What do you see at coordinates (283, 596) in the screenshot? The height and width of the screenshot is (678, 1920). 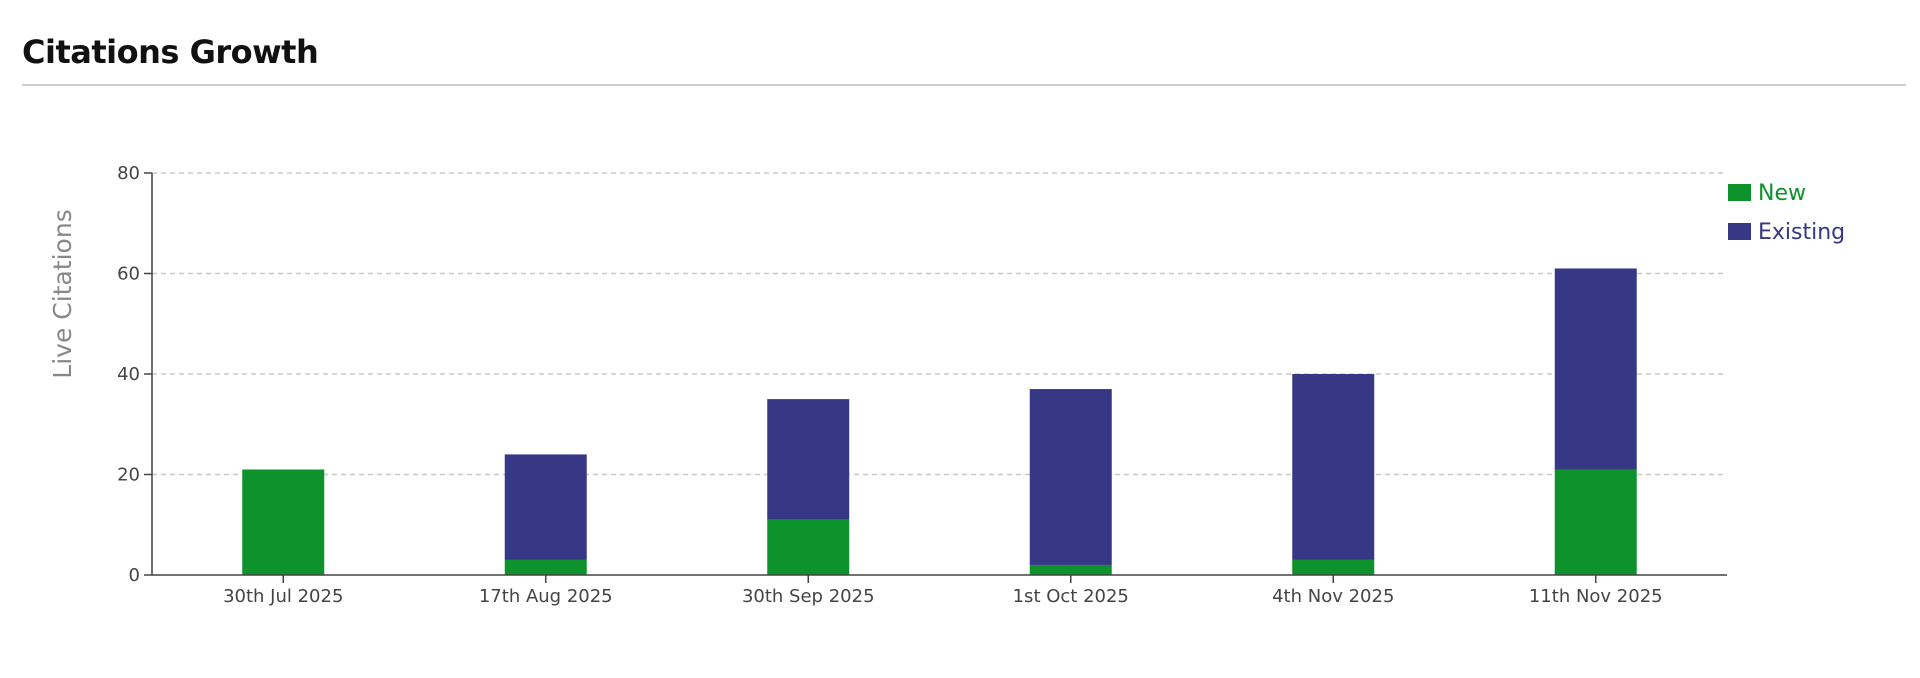 I see `x-tick-label: 30th Jul 2025` at bounding box center [283, 596].